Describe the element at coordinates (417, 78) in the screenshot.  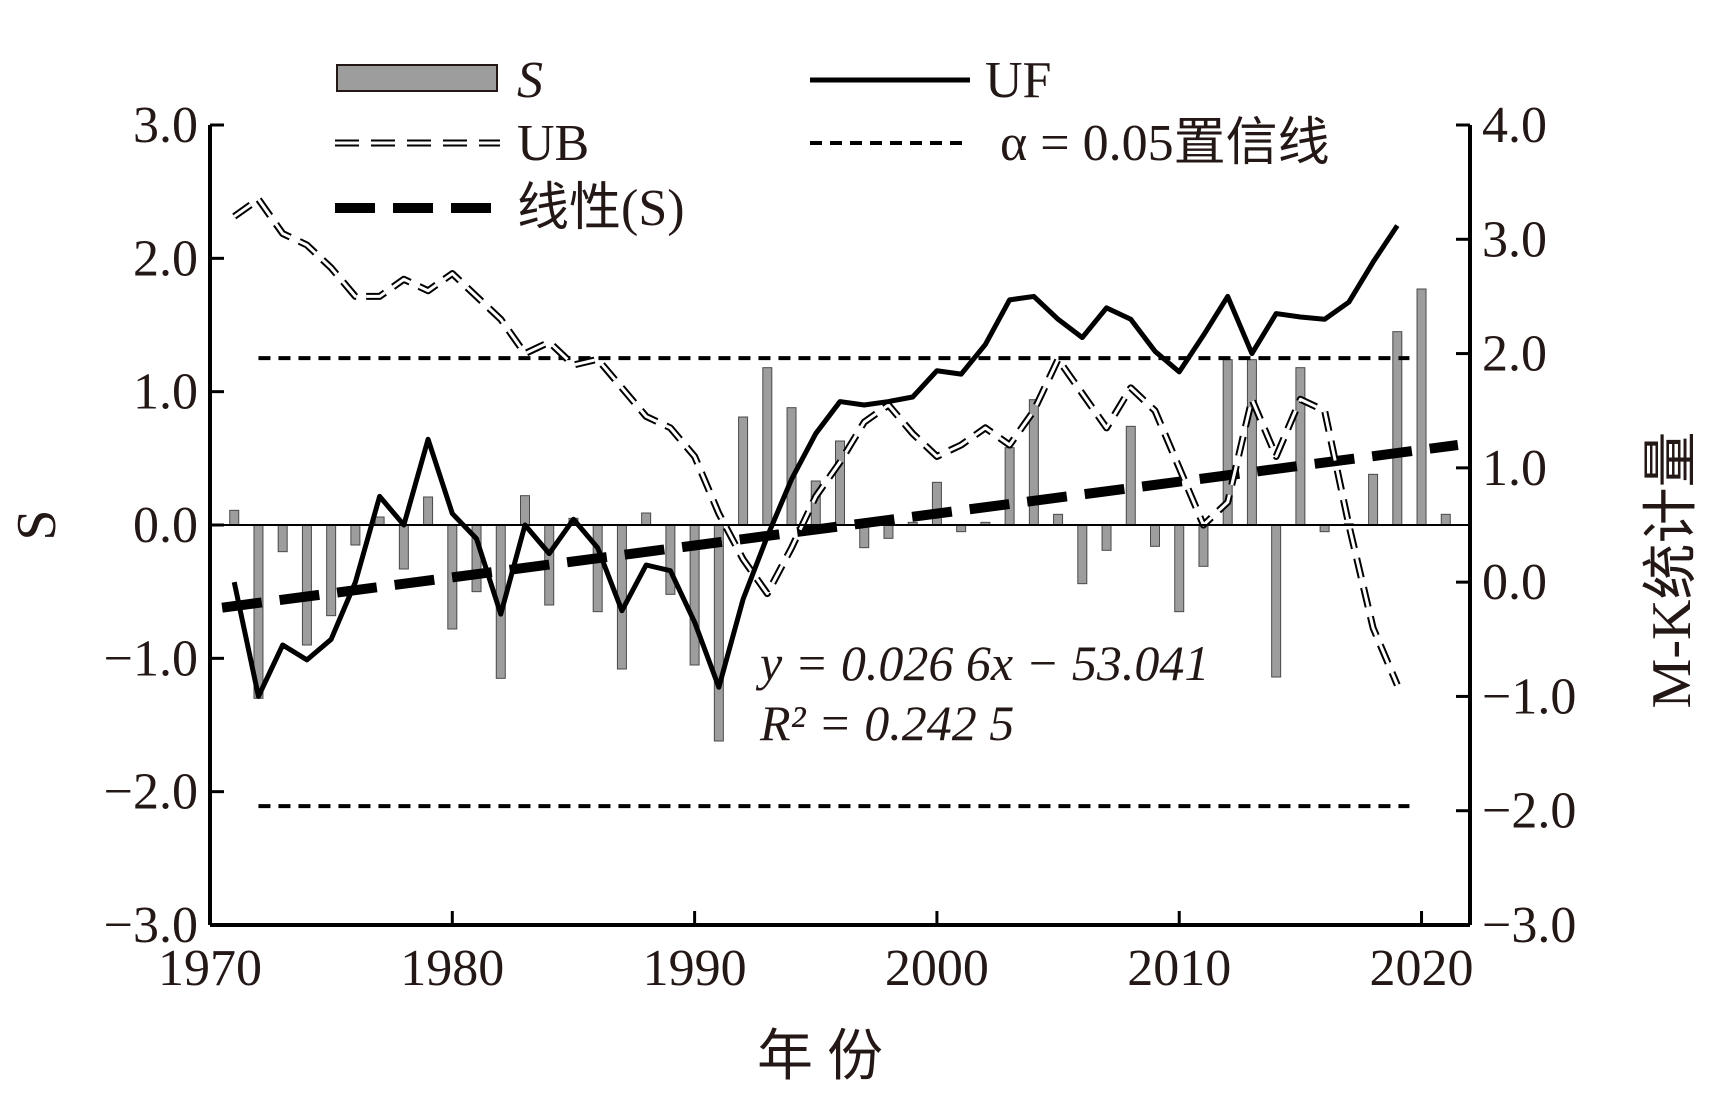
I see `legend-swatch-s` at that location.